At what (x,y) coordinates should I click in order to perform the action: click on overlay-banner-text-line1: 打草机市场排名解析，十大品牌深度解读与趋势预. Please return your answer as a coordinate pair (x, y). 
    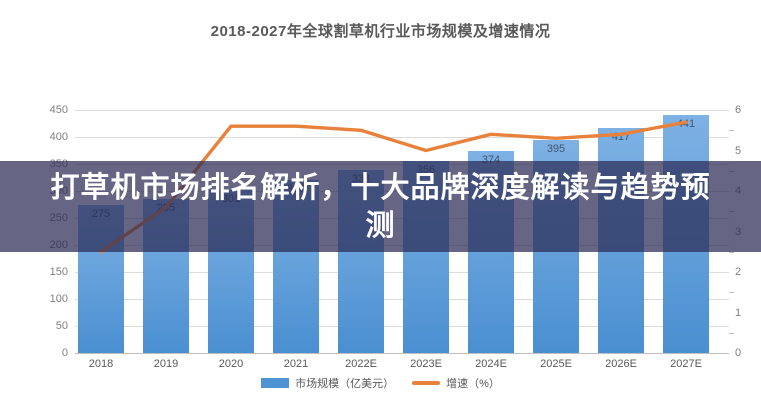
    Looking at the image, I should click on (380, 187).